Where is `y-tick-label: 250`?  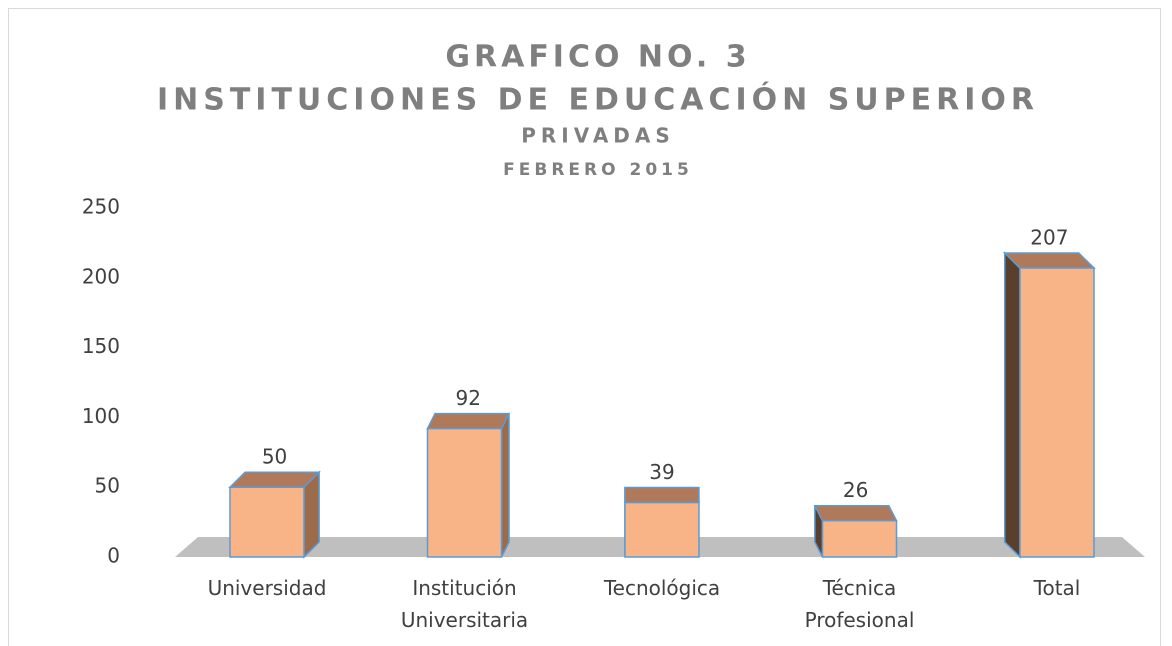
y-tick-label: 250 is located at coordinates (101, 207).